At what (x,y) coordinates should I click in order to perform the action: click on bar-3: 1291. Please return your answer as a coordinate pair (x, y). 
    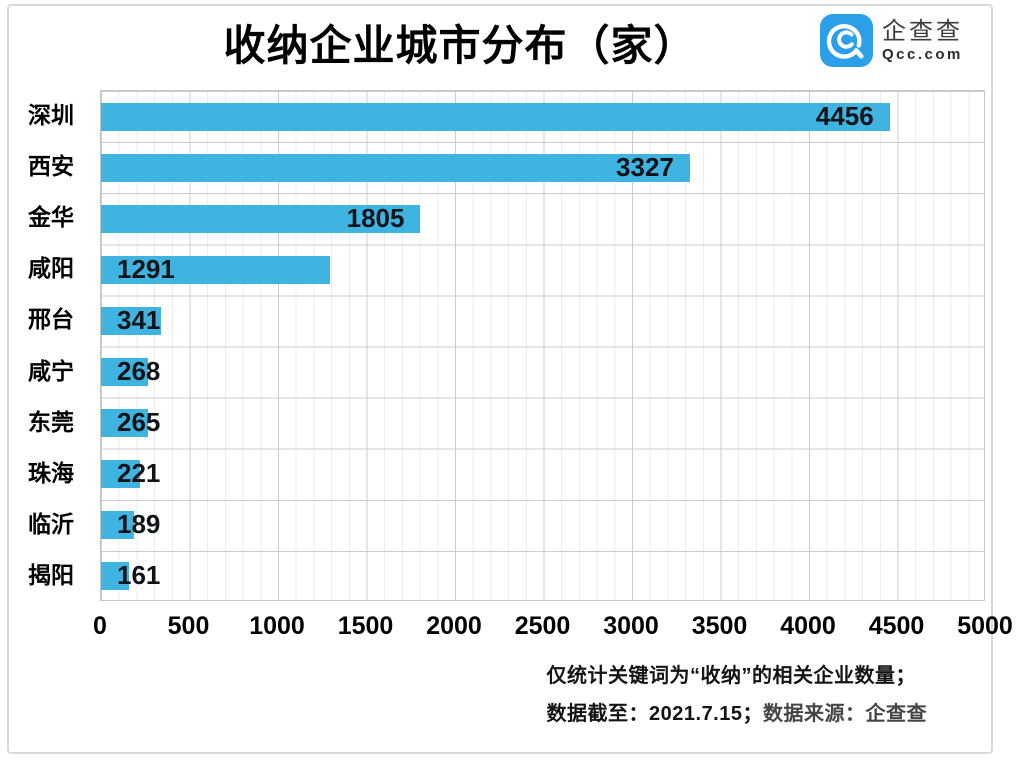
    Looking at the image, I should click on (215, 268).